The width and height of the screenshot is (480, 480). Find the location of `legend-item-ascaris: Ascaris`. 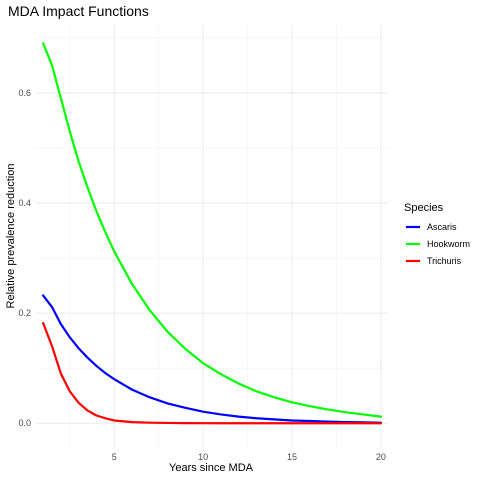

legend-item-ascaris: Ascaris is located at coordinates (431, 227).